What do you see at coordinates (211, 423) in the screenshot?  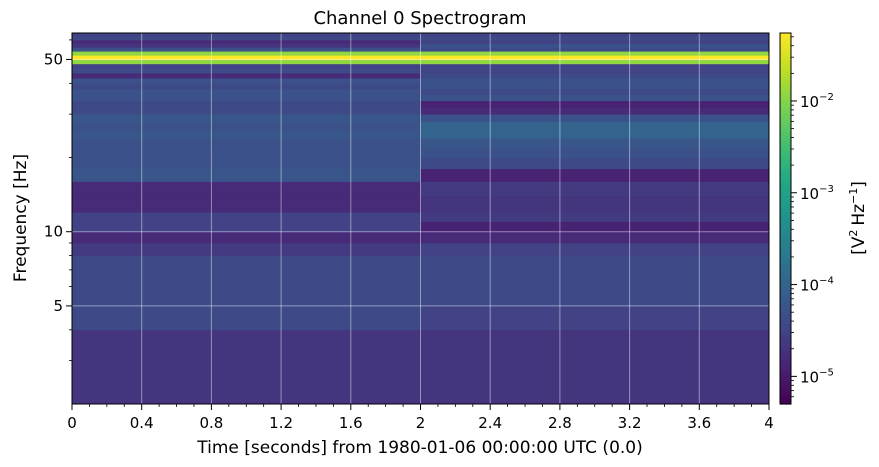 I see `x-tick-label: 0.8` at bounding box center [211, 423].